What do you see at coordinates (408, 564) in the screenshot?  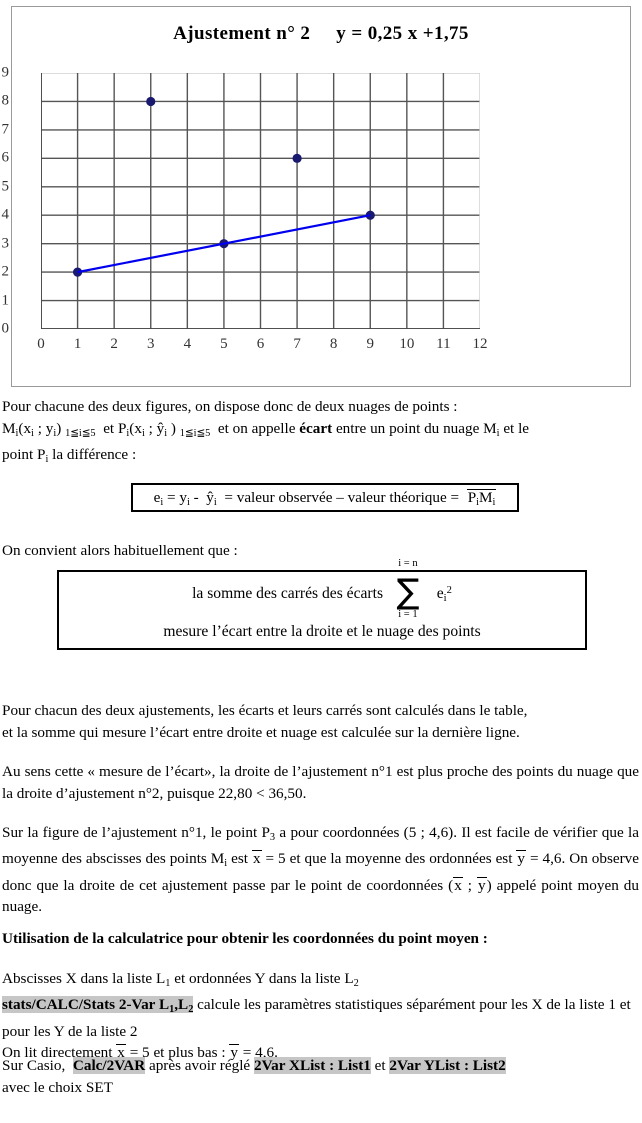 I see `sigma-upper-limit: i = n` at bounding box center [408, 564].